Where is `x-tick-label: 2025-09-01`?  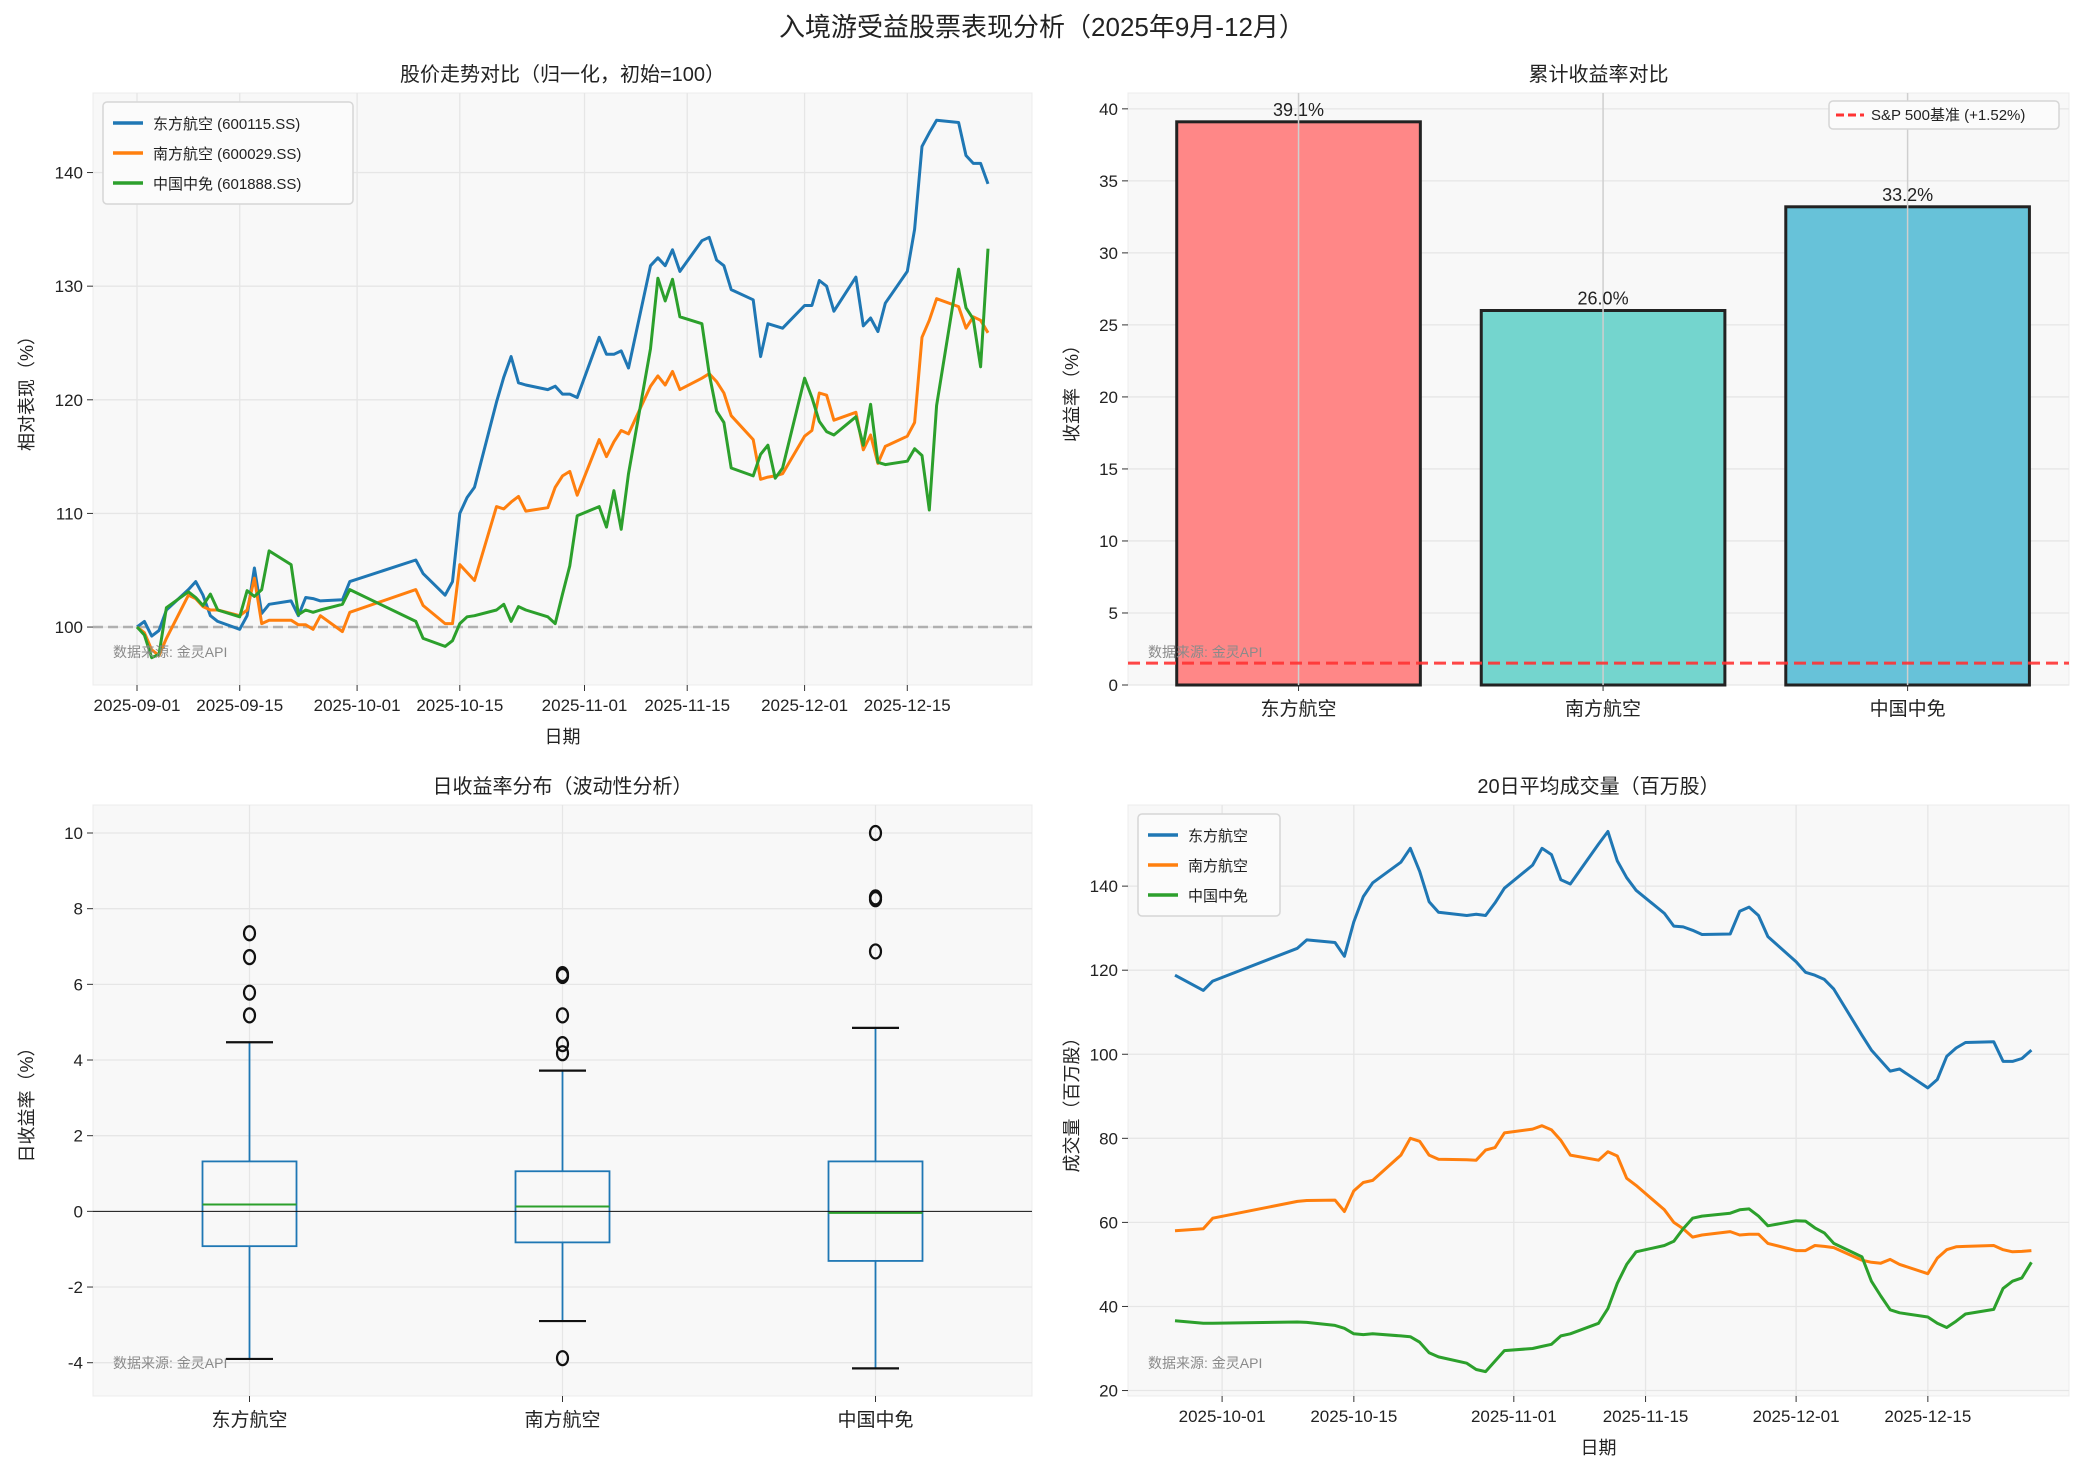 x-tick-label: 2025-09-01 is located at coordinates (137, 705).